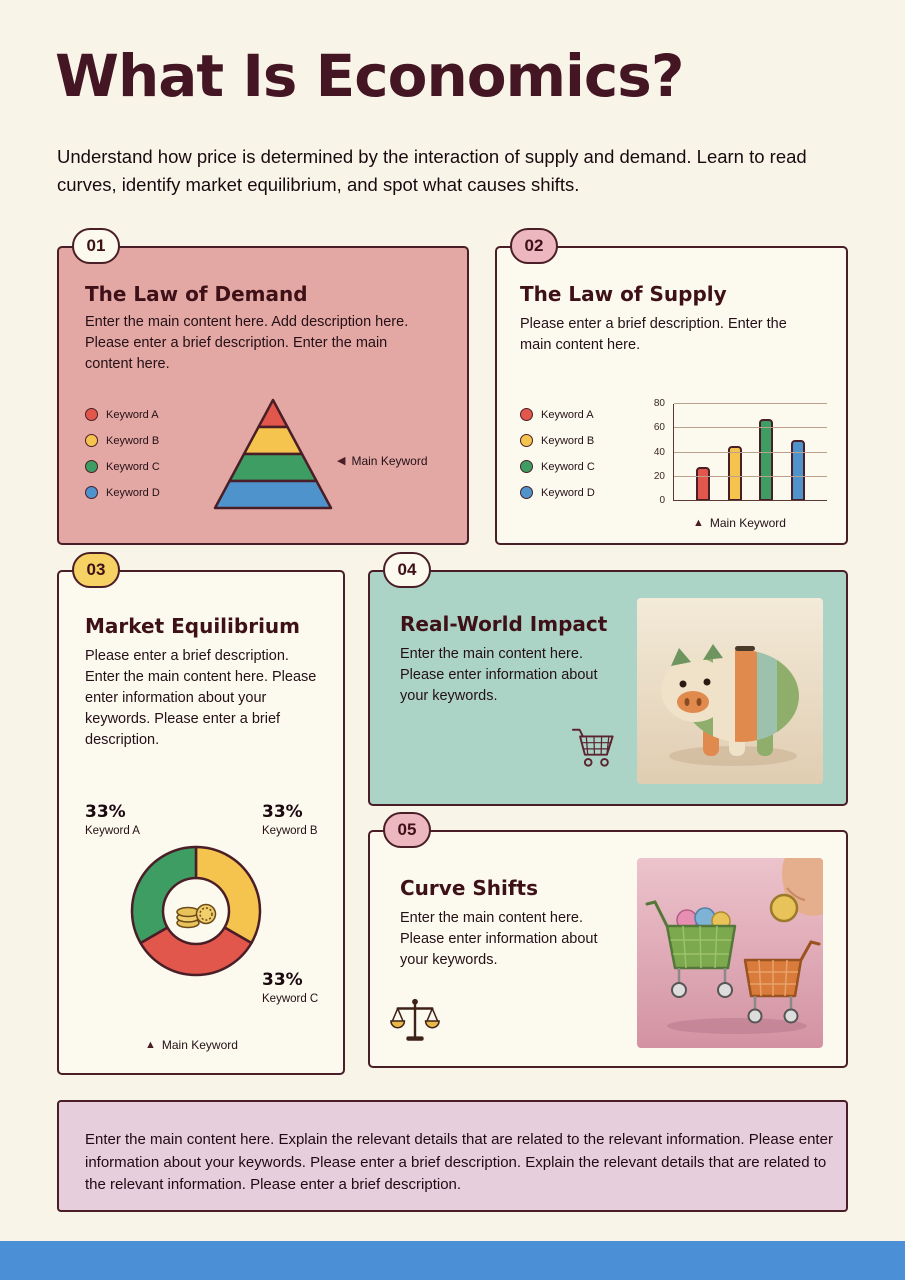  Describe the element at coordinates (196, 916) in the screenshot. I see `coins-icon` at that location.